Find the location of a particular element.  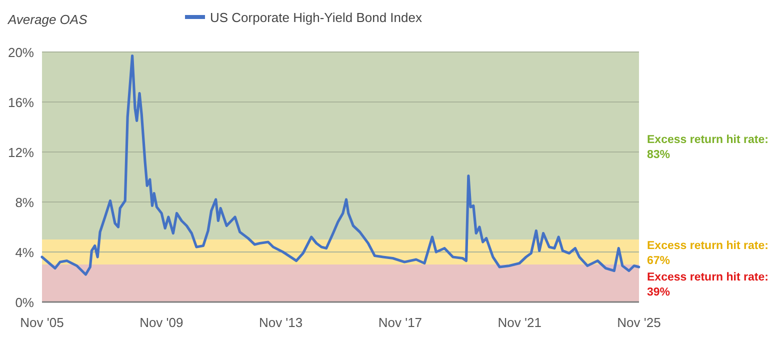

band-label: Excess return hit rate: 67% is located at coordinates (707, 253).